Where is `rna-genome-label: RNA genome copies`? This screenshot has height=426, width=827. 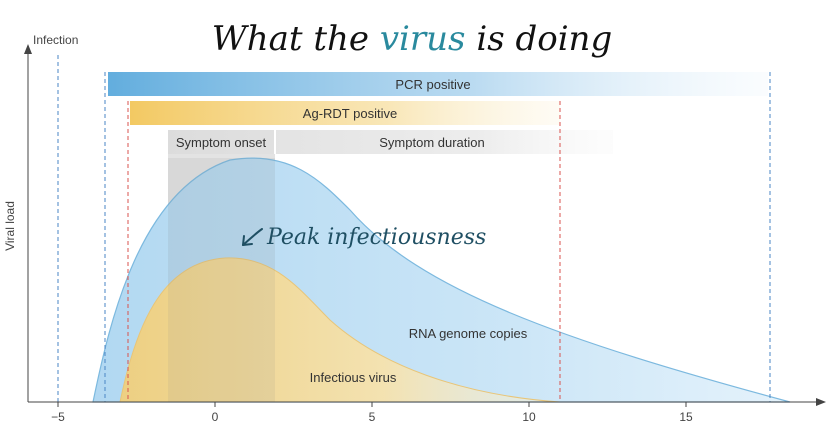
rna-genome-label: RNA genome copies is located at coordinates (468, 333).